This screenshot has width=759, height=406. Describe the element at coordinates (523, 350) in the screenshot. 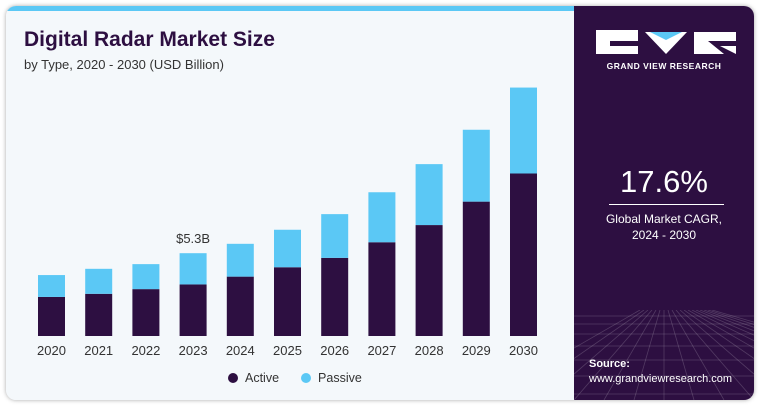

I see `x-tick-label-2030: 2030` at that location.